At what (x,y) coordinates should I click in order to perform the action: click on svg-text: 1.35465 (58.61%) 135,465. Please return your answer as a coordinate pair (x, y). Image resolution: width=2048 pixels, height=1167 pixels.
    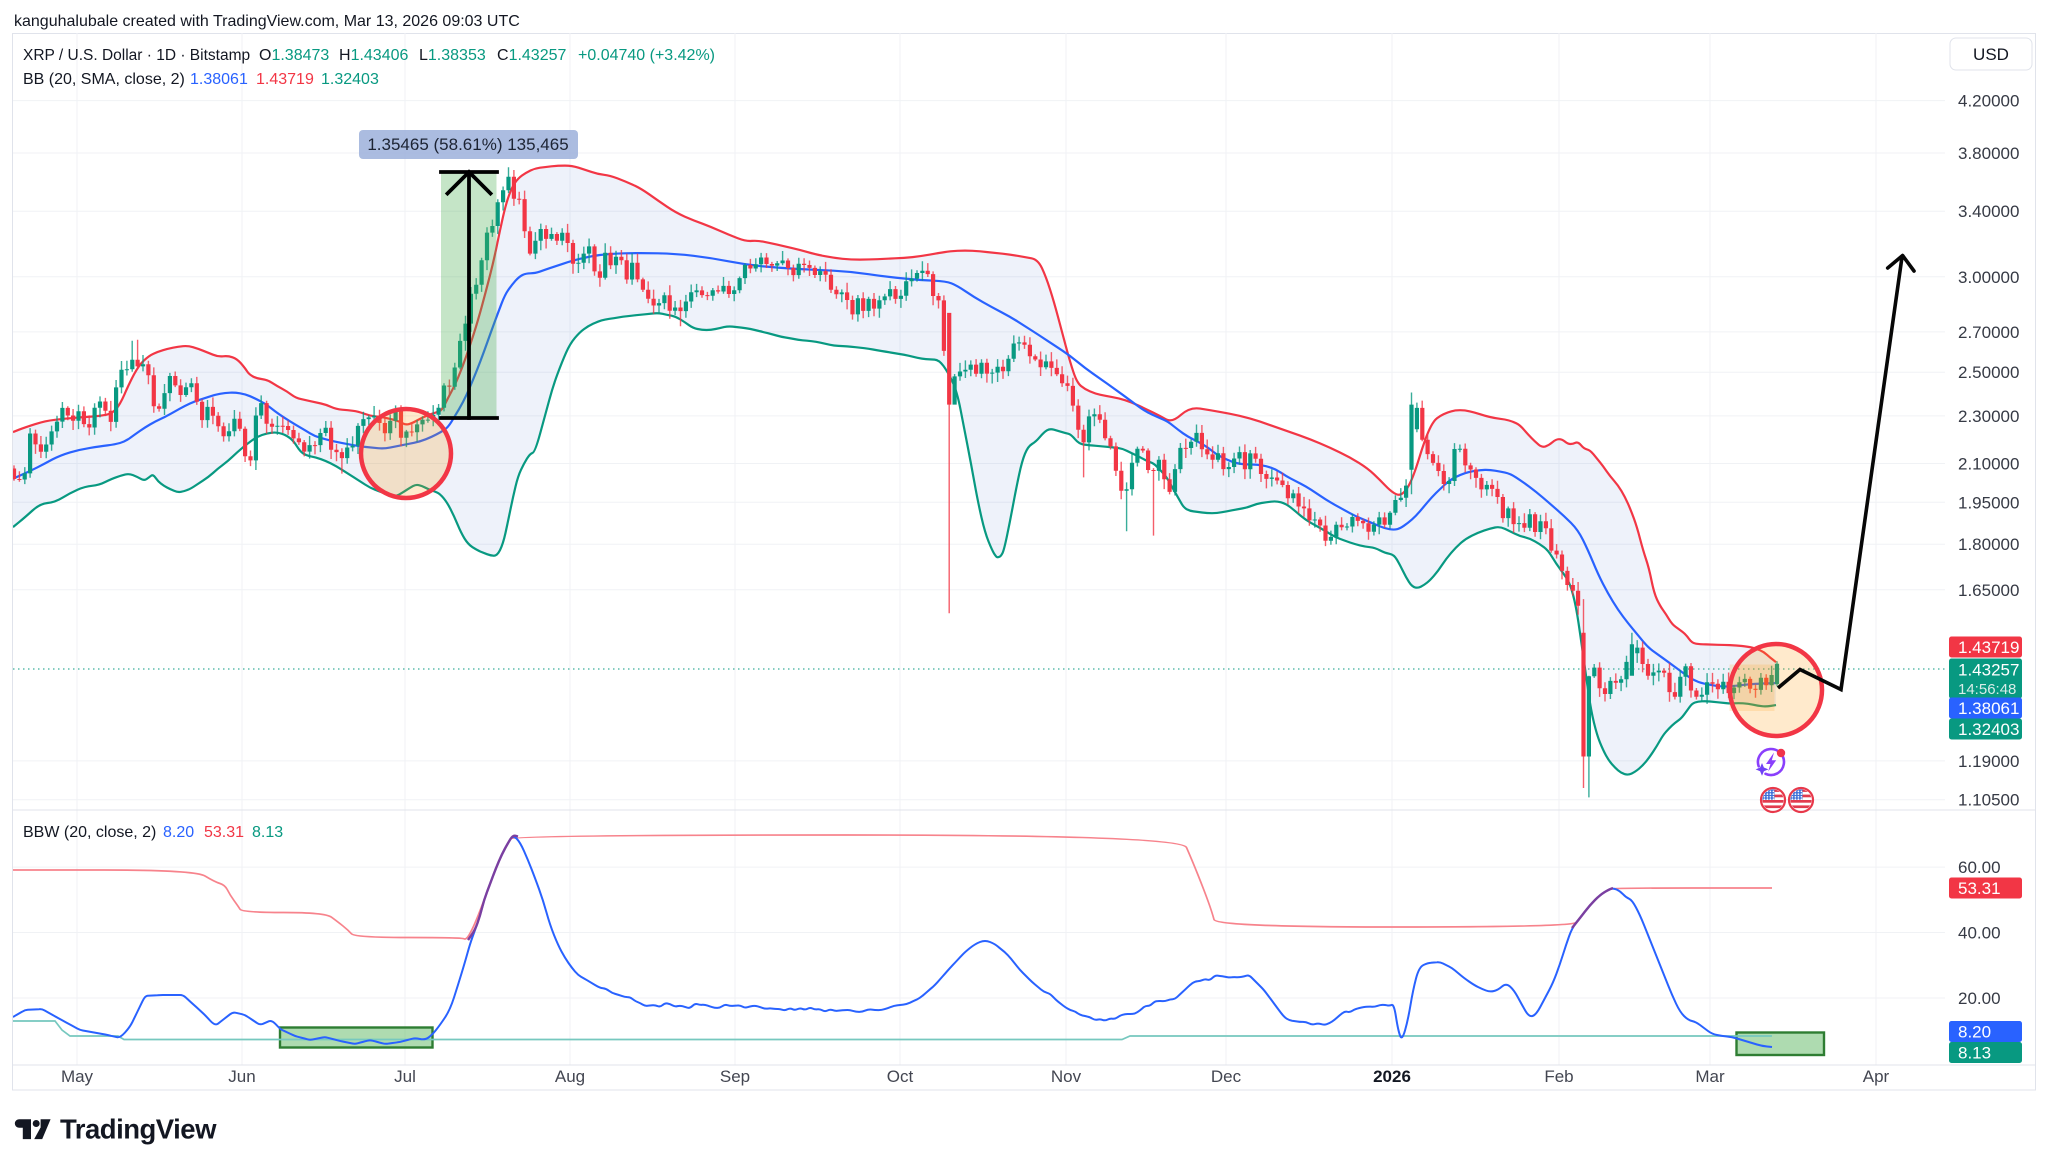
    Looking at the image, I should click on (467, 144).